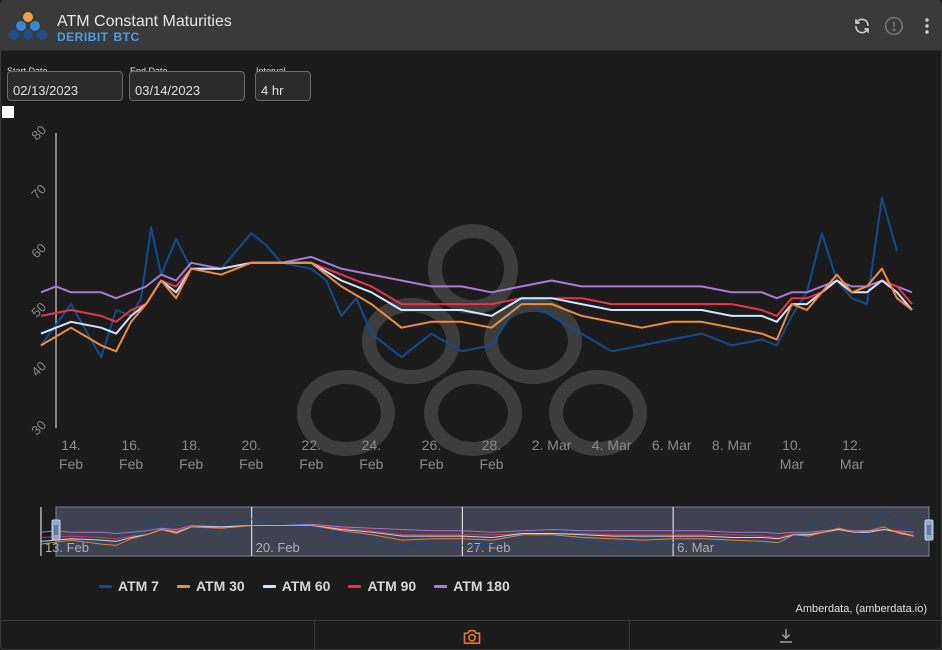 The width and height of the screenshot is (942, 650). I want to click on legend-label: ATM 60, so click(306, 586).